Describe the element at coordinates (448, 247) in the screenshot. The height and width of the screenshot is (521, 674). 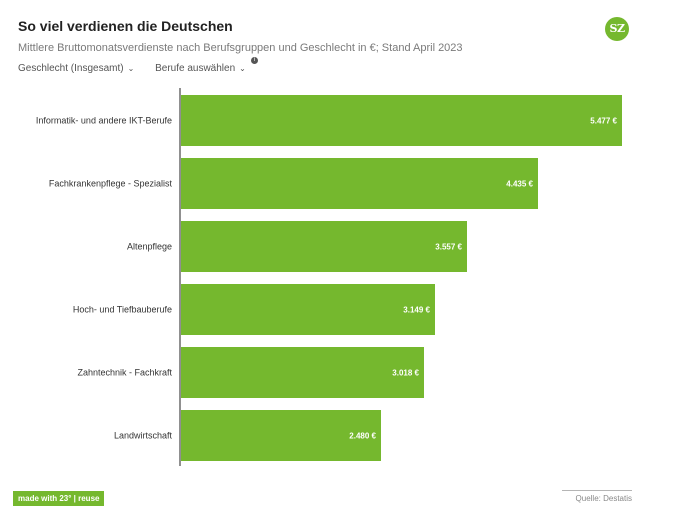
I see `value-label: 3.557 €` at that location.